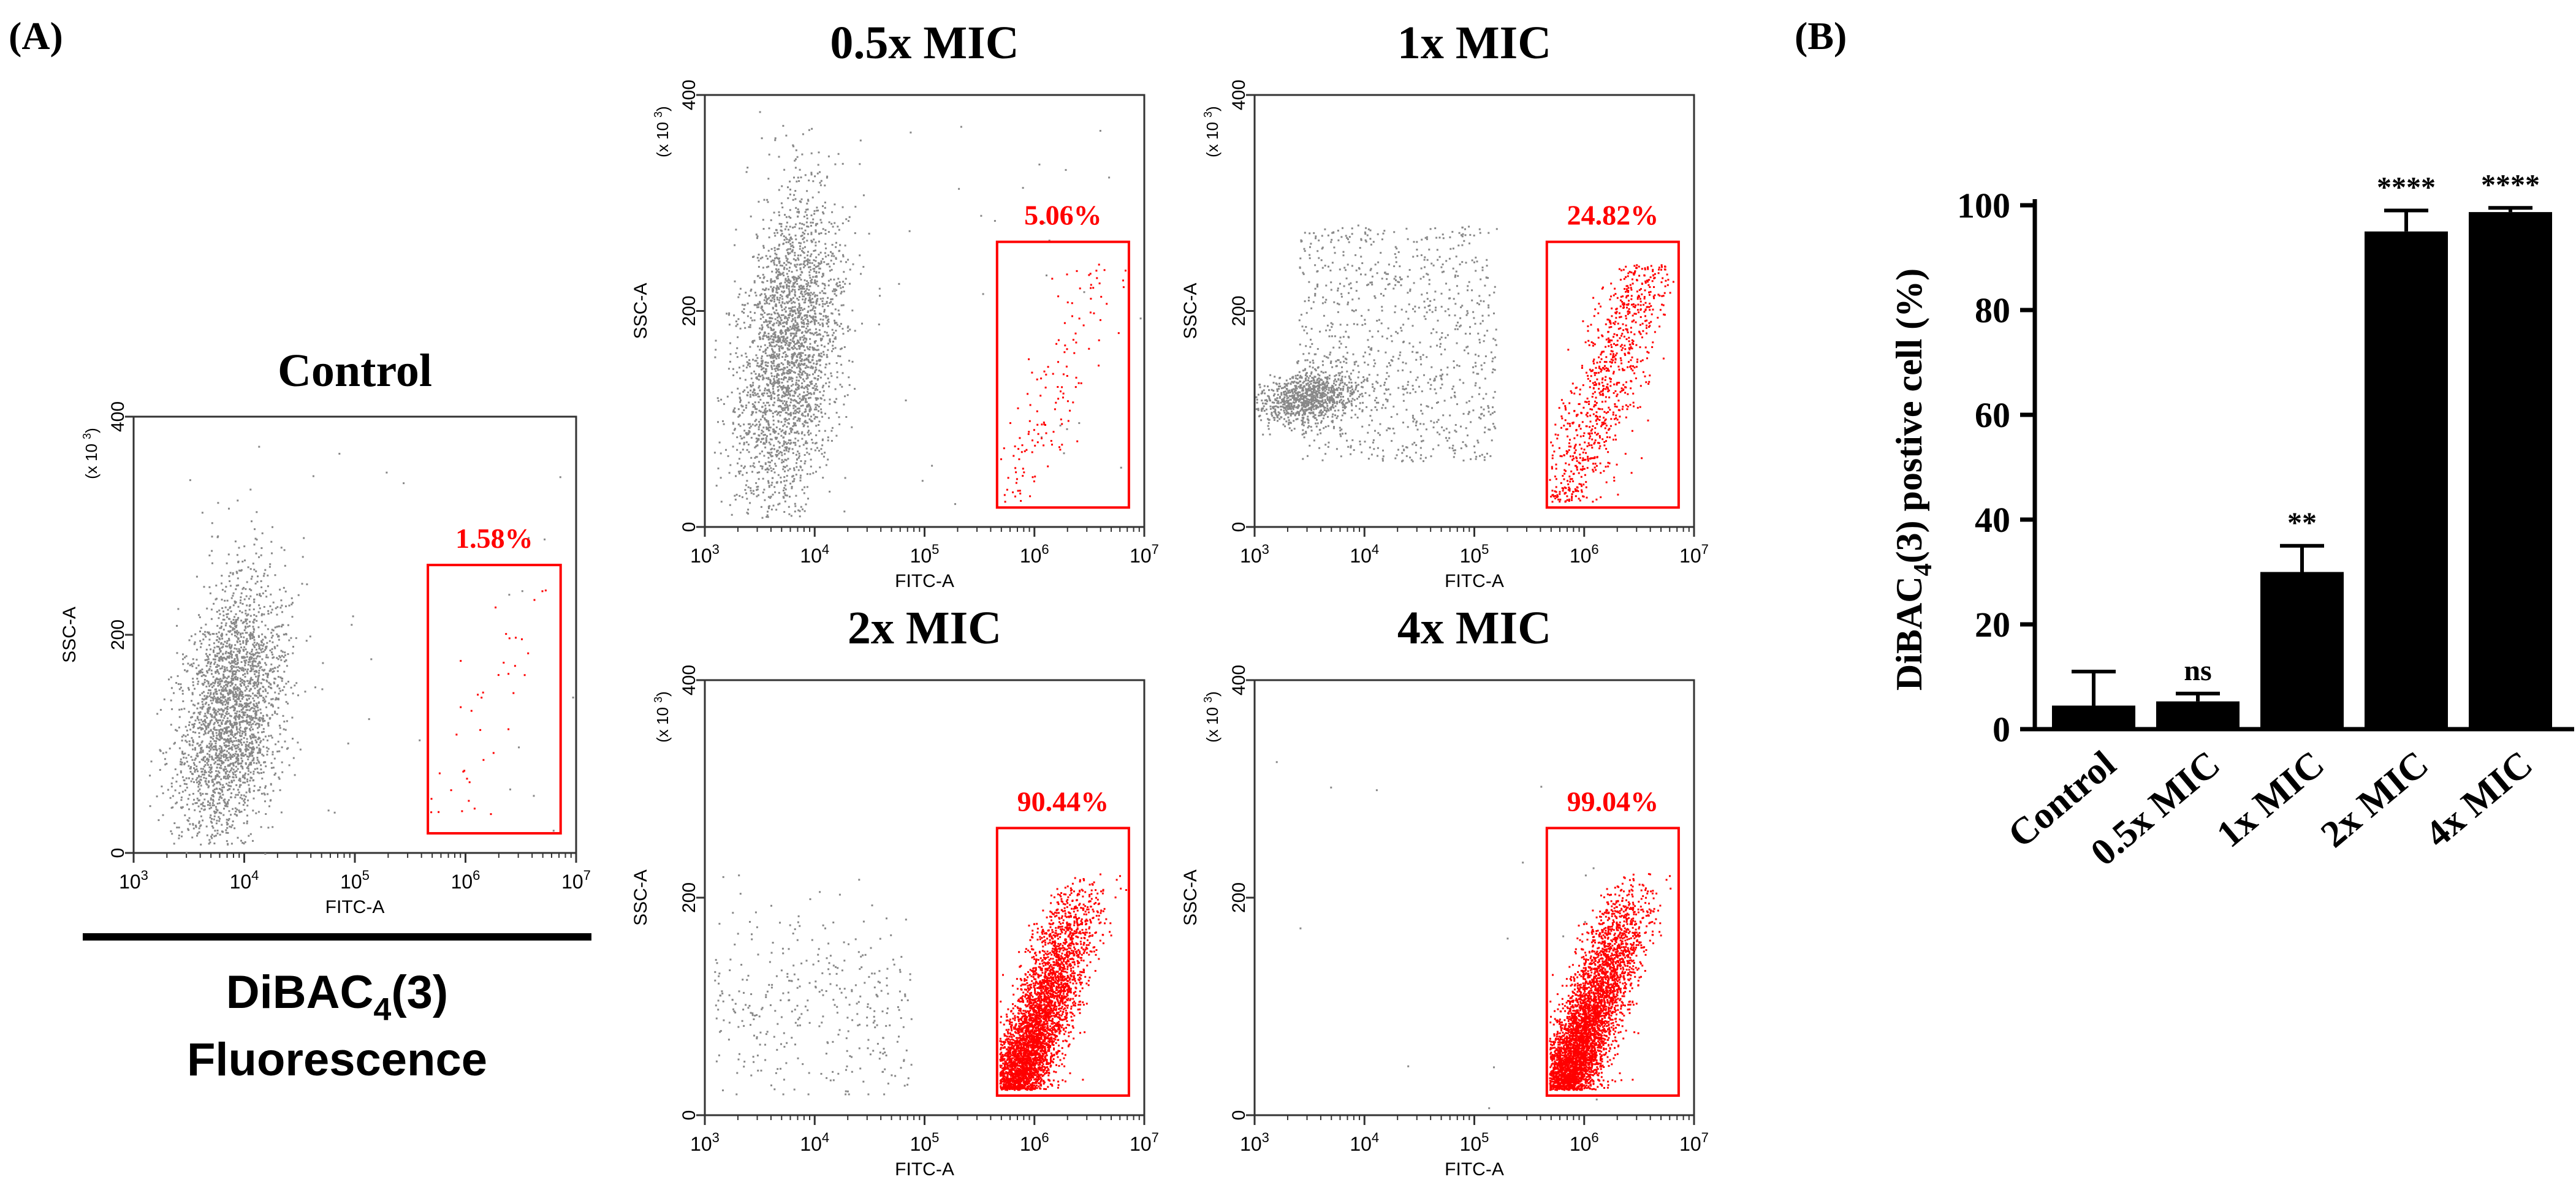 The height and width of the screenshot is (1193, 2576). Describe the element at coordinates (494, 538) in the screenshot. I see `gate-percent-label: 1.58%` at that location.